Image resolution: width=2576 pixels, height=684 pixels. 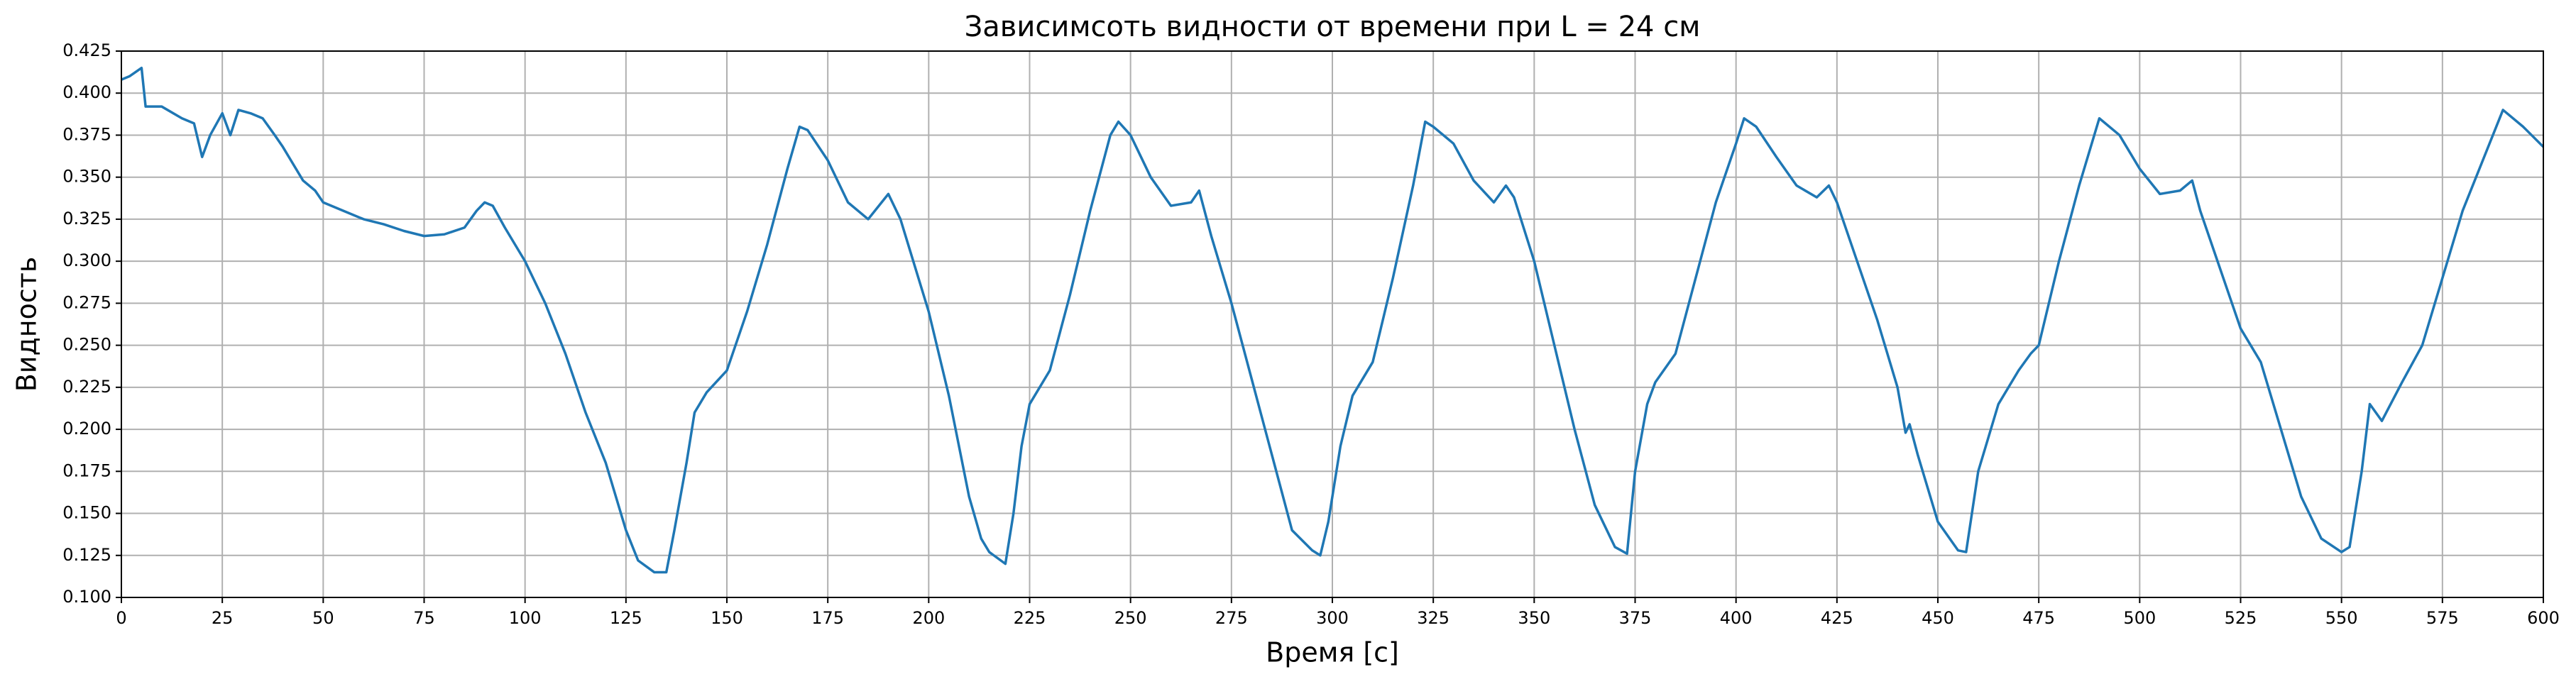 I want to click on x-tick-label: 375, so click(x=1636, y=618).